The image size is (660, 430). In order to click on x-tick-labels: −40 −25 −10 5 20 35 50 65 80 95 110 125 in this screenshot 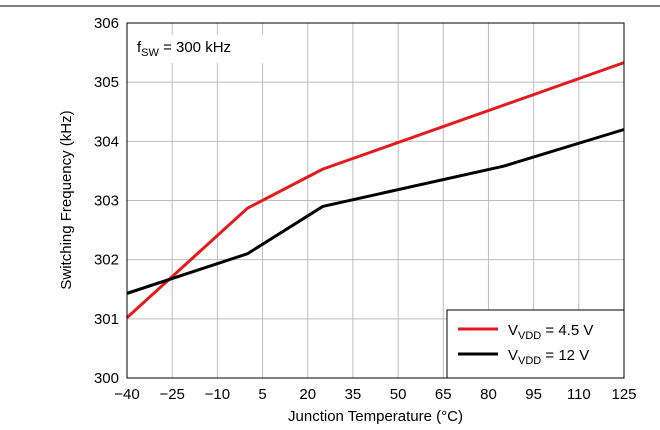, I will do `click(375, 394)`.